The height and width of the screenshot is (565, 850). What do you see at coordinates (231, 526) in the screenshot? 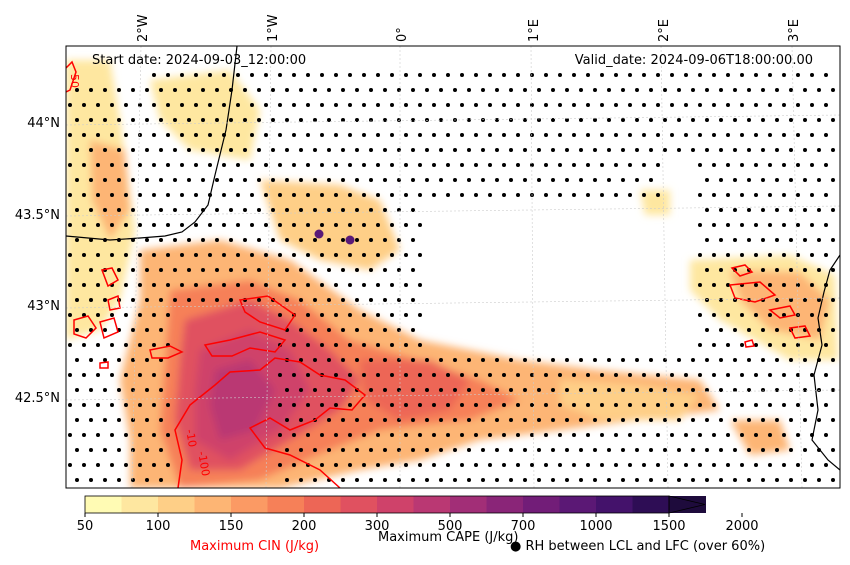
I see `colorbar-tick-label: 150` at bounding box center [231, 526].